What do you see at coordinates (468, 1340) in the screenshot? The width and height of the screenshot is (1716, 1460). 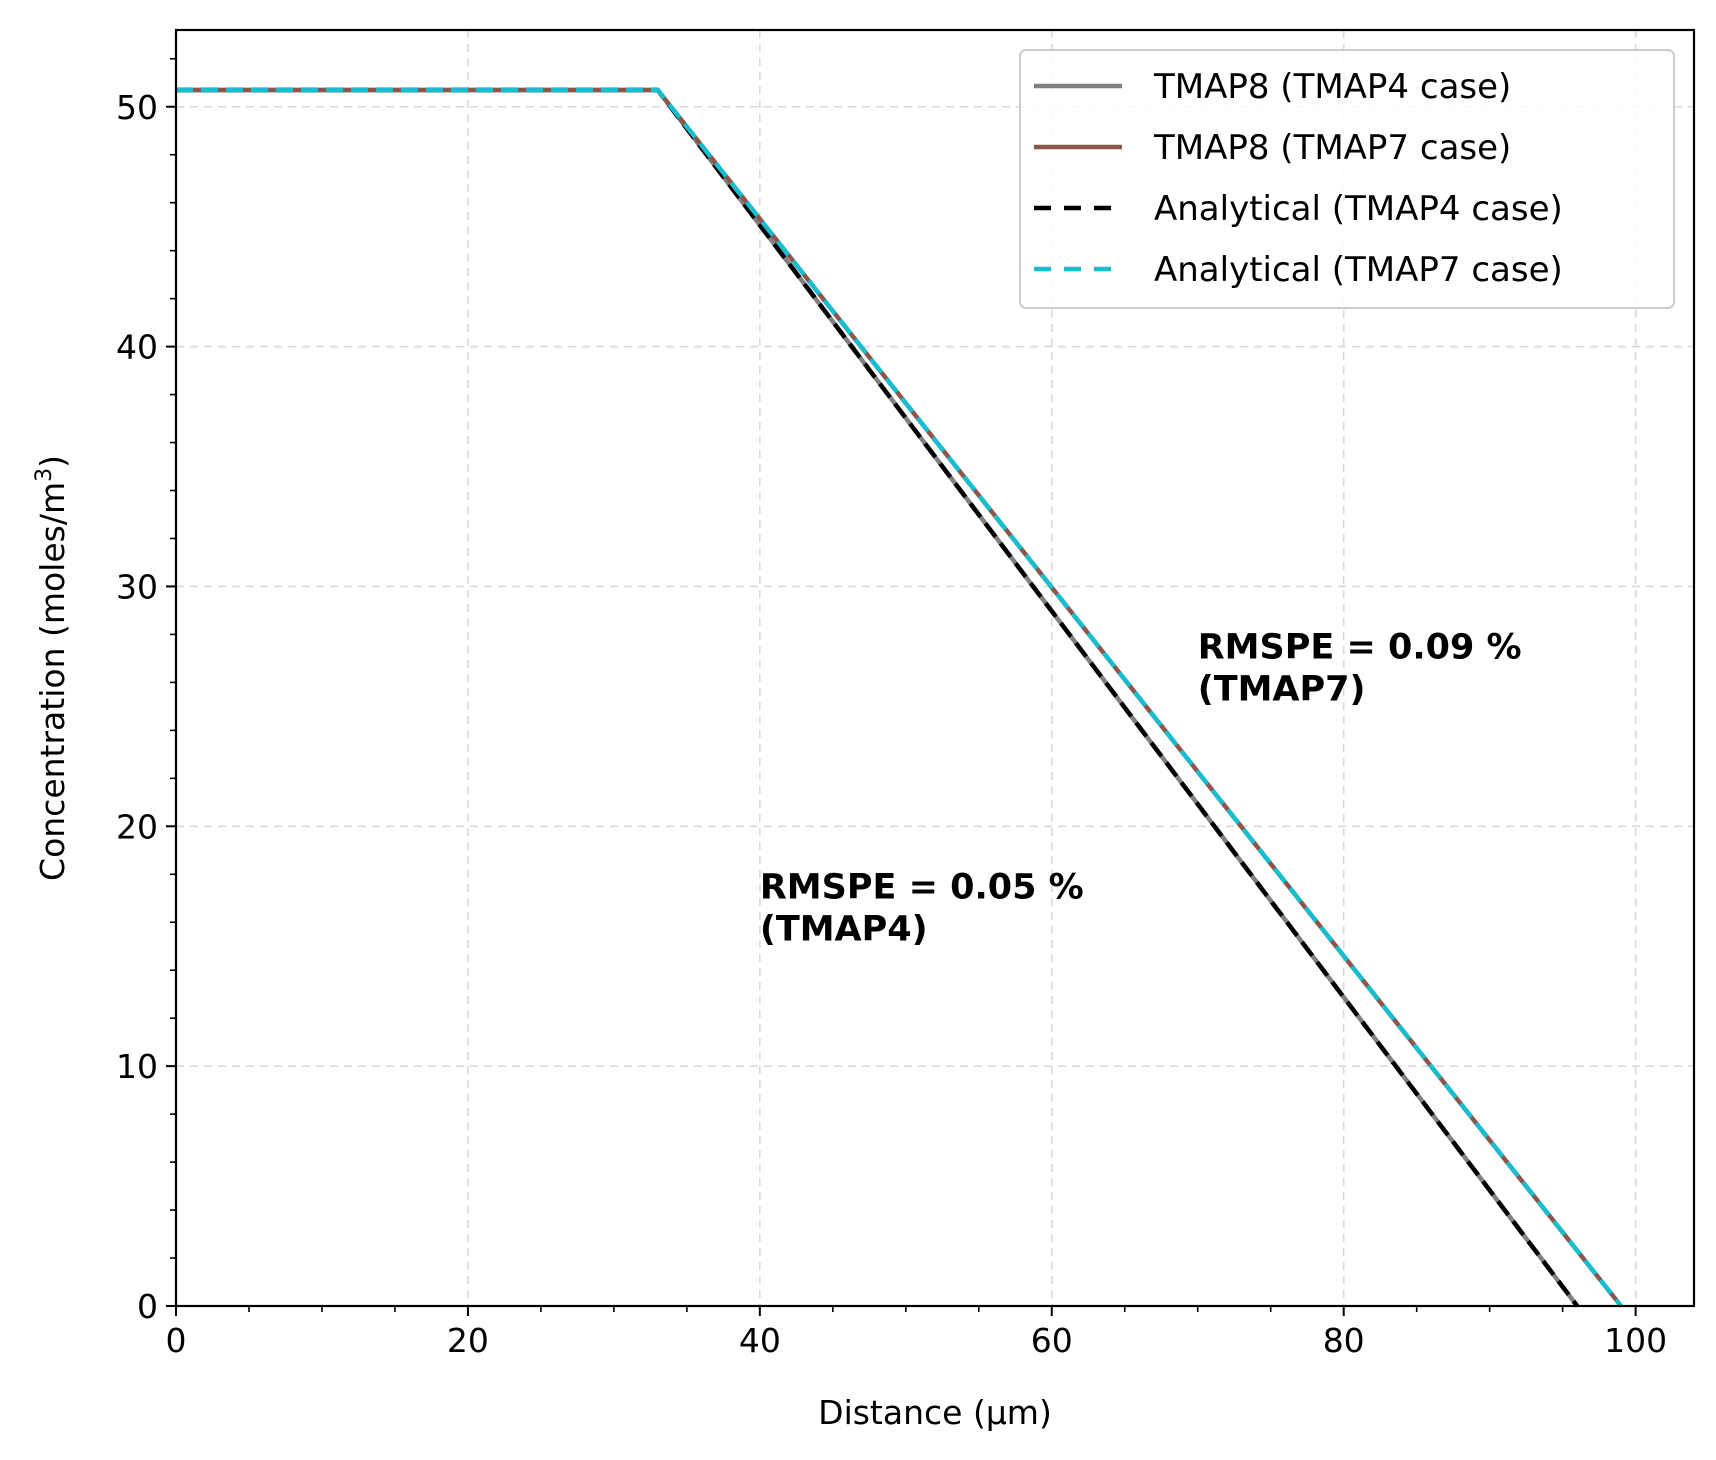 I see `x-tick-label: 20` at bounding box center [468, 1340].